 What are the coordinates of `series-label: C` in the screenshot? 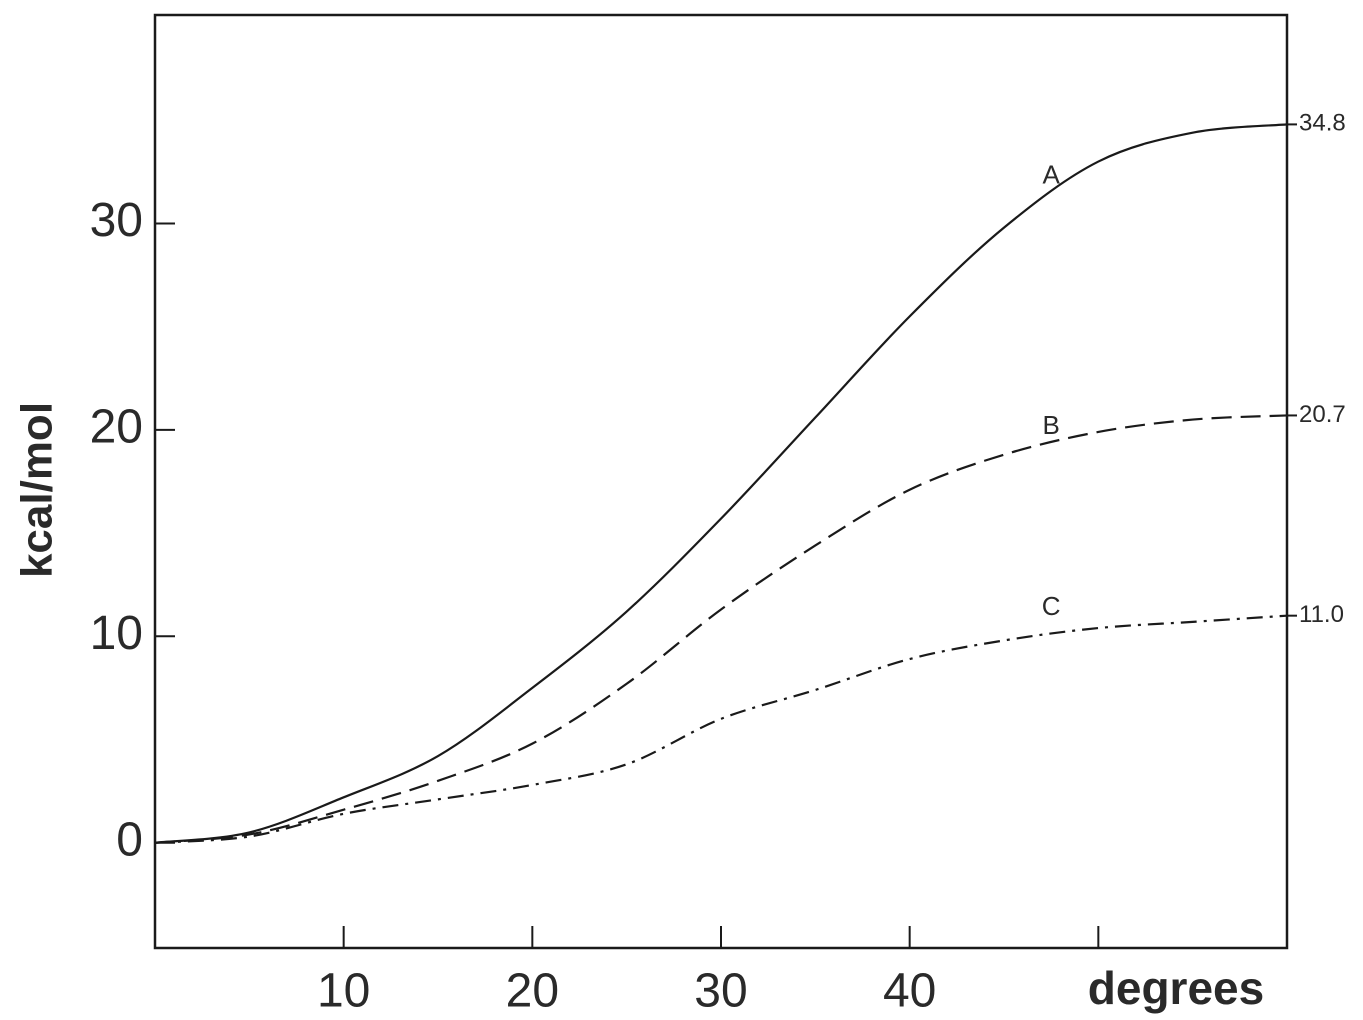 It's located at (1051, 606).